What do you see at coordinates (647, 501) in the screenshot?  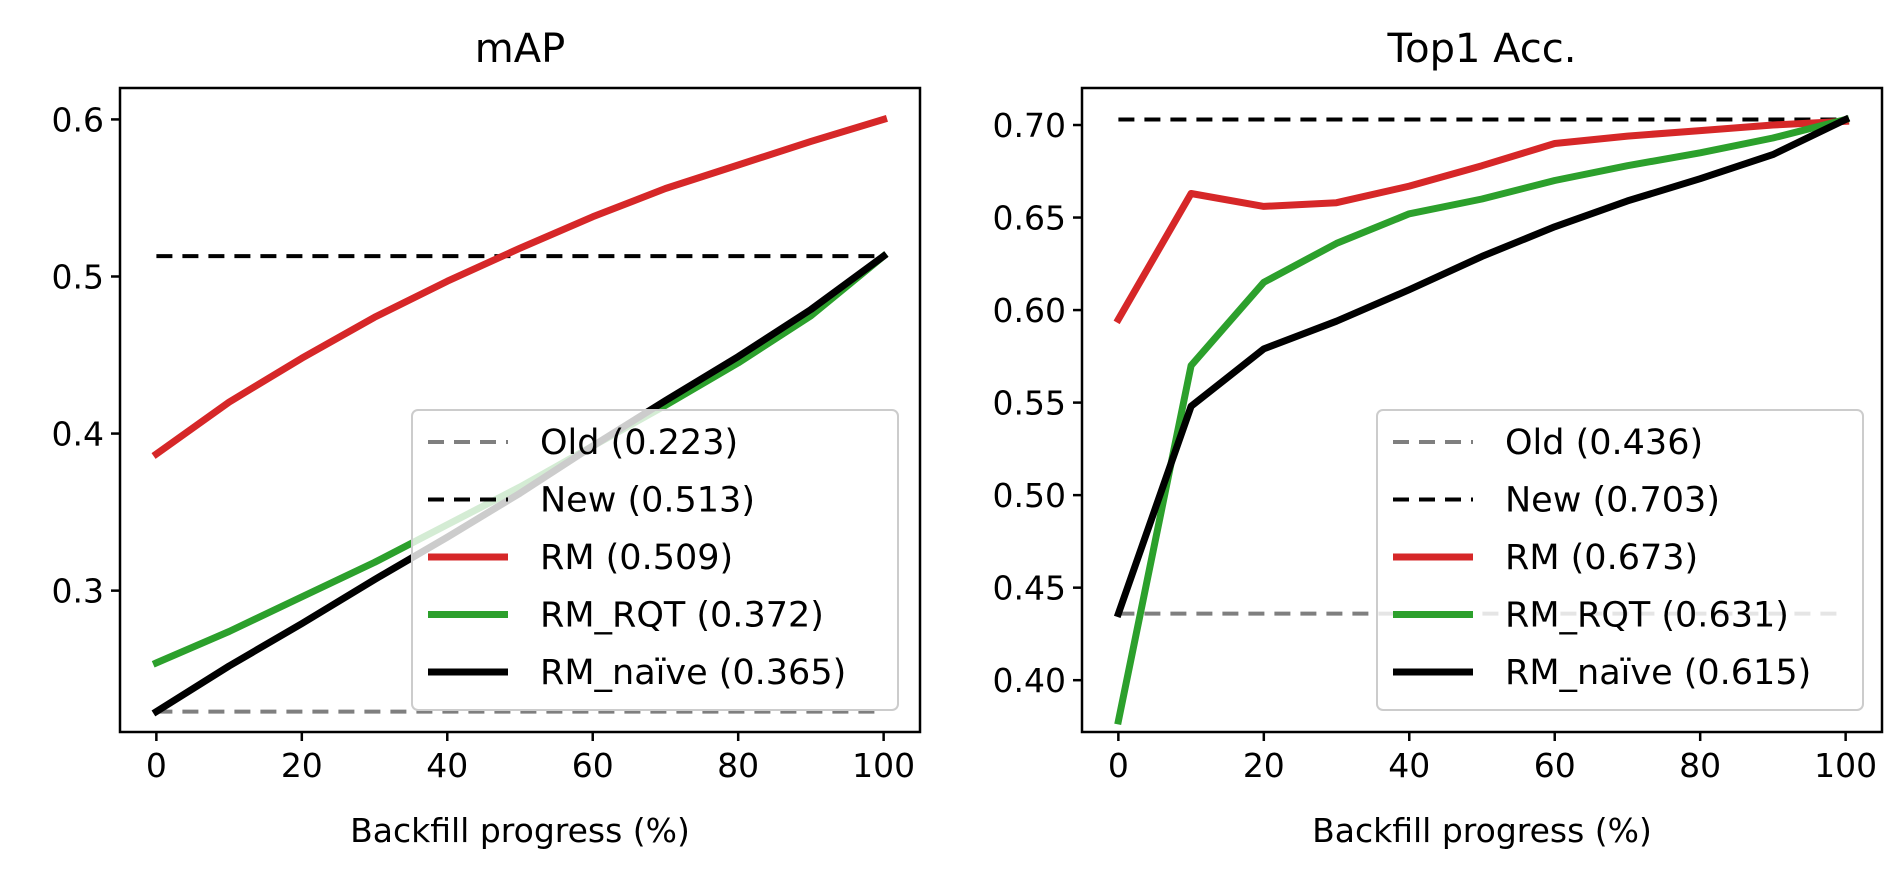 I see `legend-entry-1: New (0.513)` at bounding box center [647, 501].